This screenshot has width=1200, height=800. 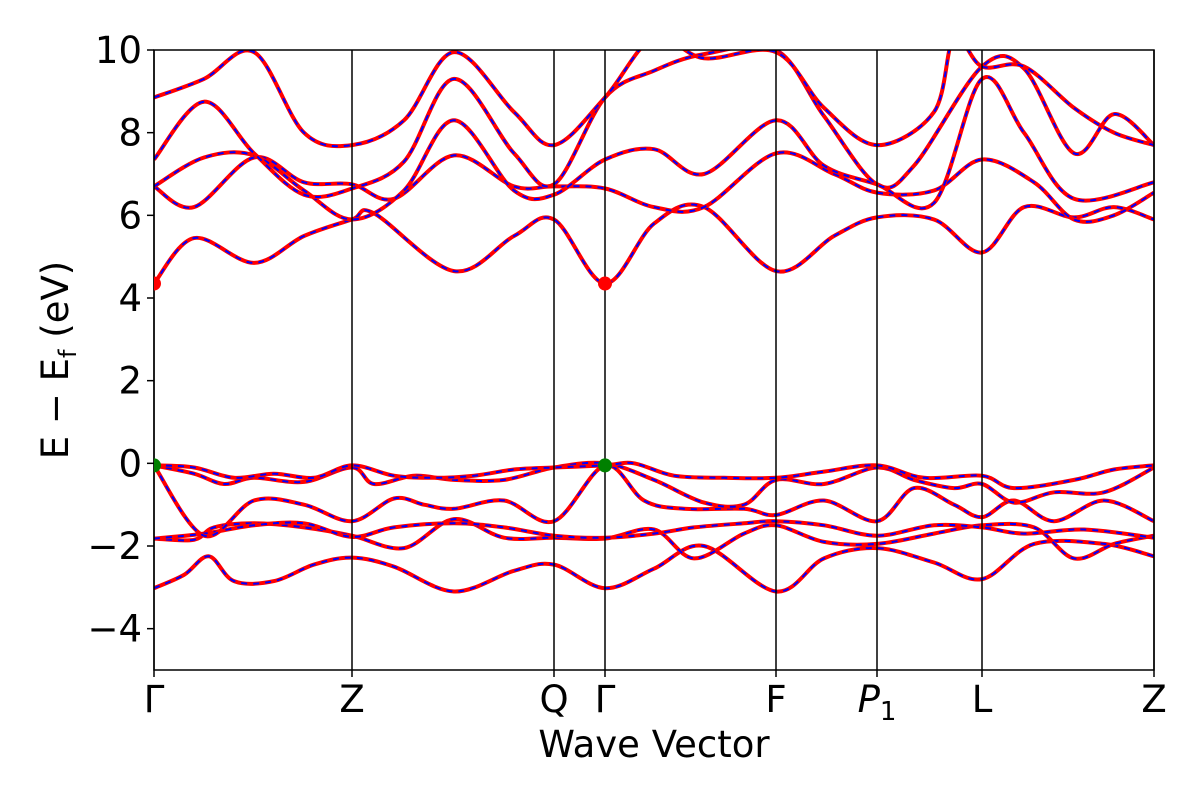 What do you see at coordinates (55, 408) in the screenshot?
I see `y-axis-title-main: E − E` at bounding box center [55, 408].